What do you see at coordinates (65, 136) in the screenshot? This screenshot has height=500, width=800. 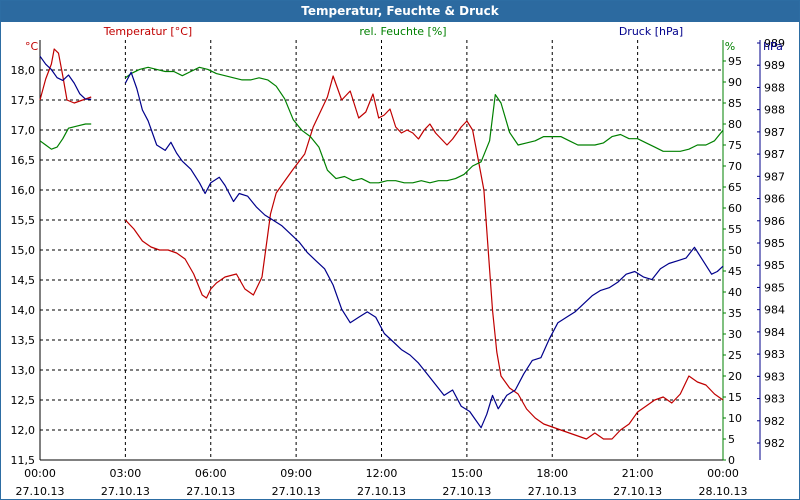 I see `series-line-humidity` at bounding box center [65, 136].